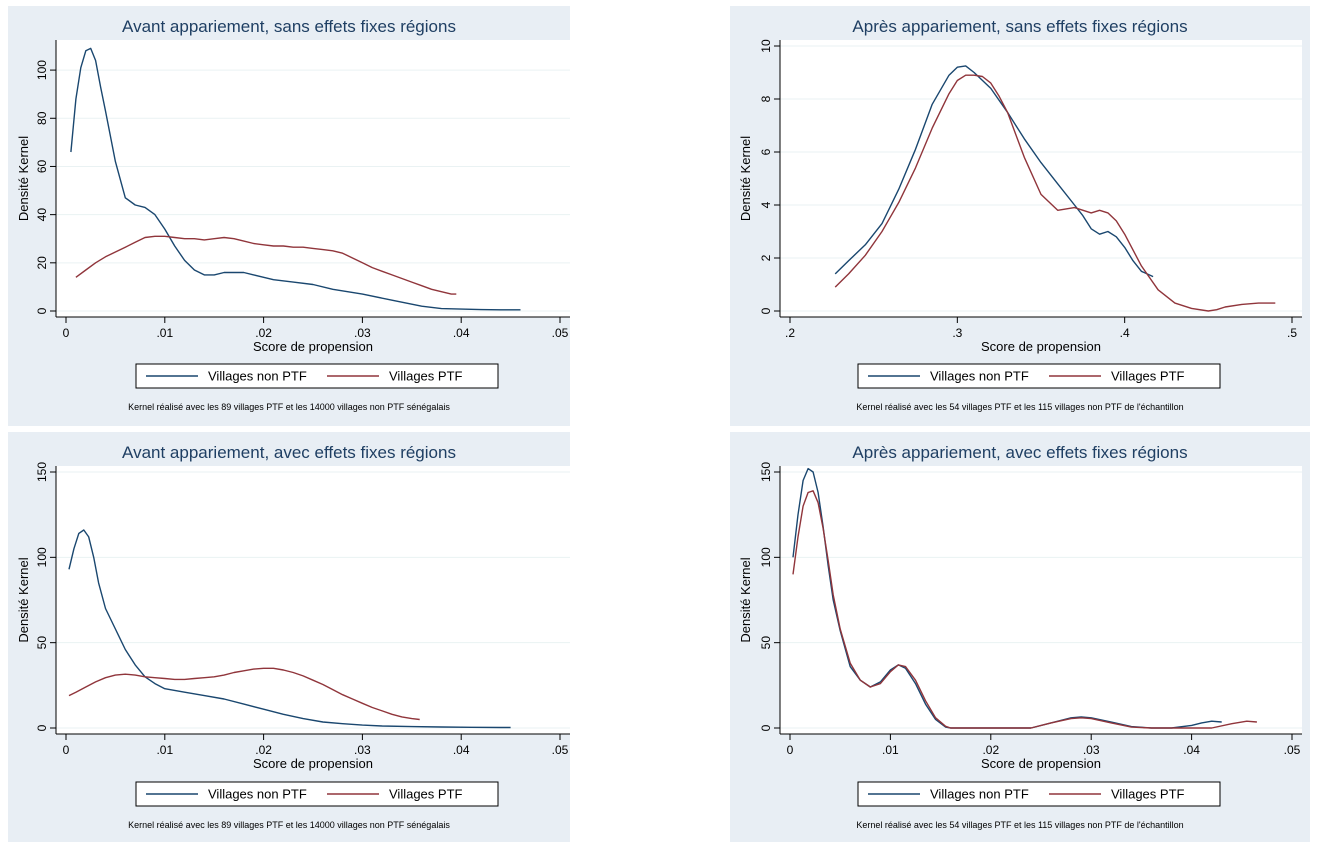  What do you see at coordinates (42, 166) in the screenshot?
I see `y-tick-label: 60` at bounding box center [42, 166].